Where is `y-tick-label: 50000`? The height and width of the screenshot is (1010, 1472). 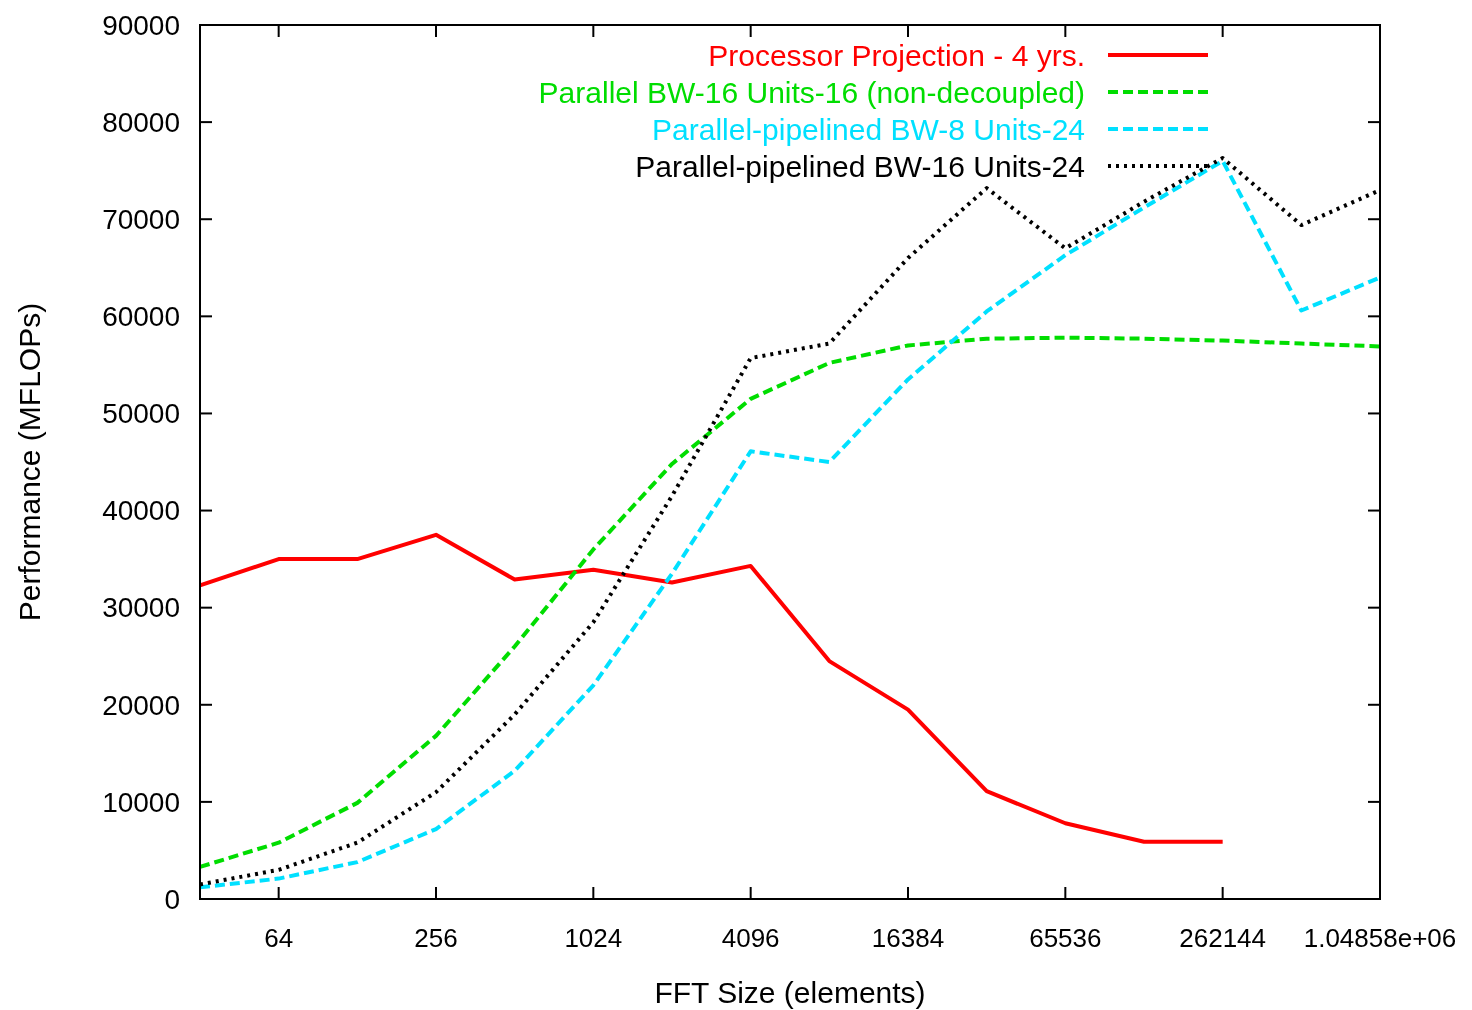
y-tick-label: 50000 is located at coordinates (141, 414).